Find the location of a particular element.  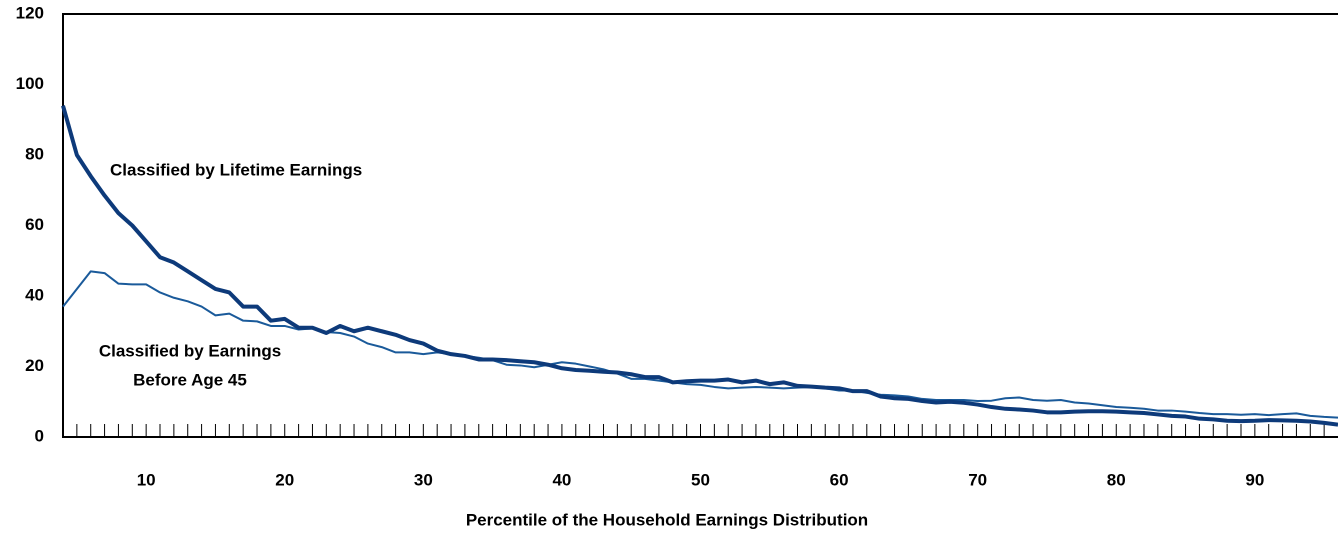

y-tick-label: 100 is located at coordinates (30, 83).